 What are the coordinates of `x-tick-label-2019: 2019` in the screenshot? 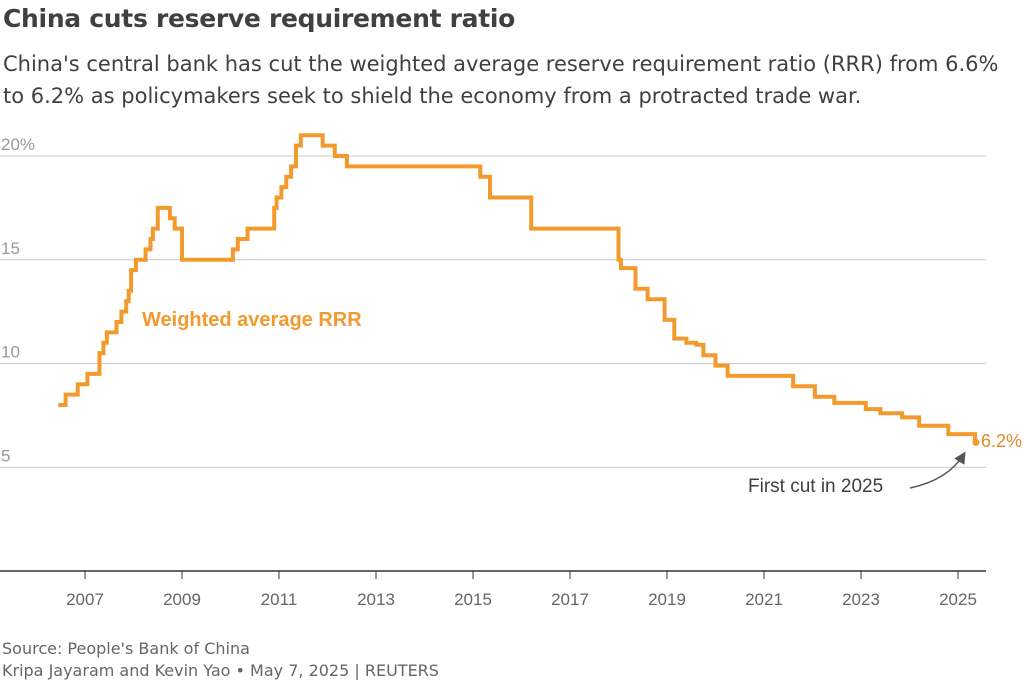 It's located at (667, 599).